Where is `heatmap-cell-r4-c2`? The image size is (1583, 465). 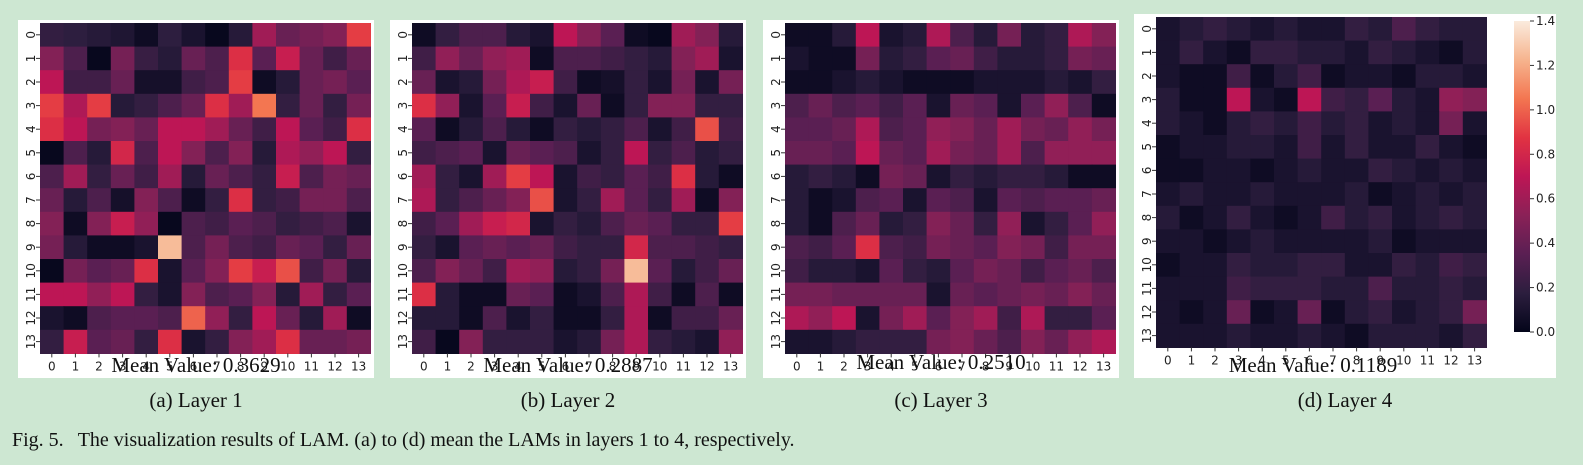
heatmap-cell-r4-c2 is located at coordinates (1215, 123).